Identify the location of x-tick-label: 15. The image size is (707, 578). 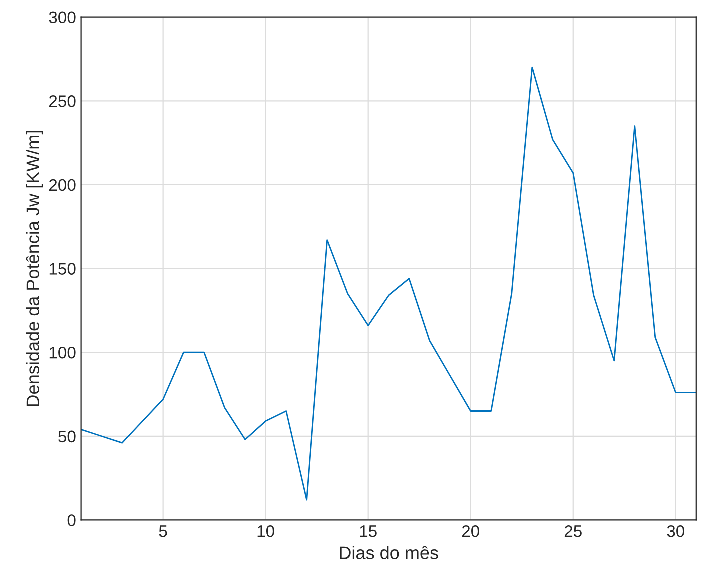
(368, 532).